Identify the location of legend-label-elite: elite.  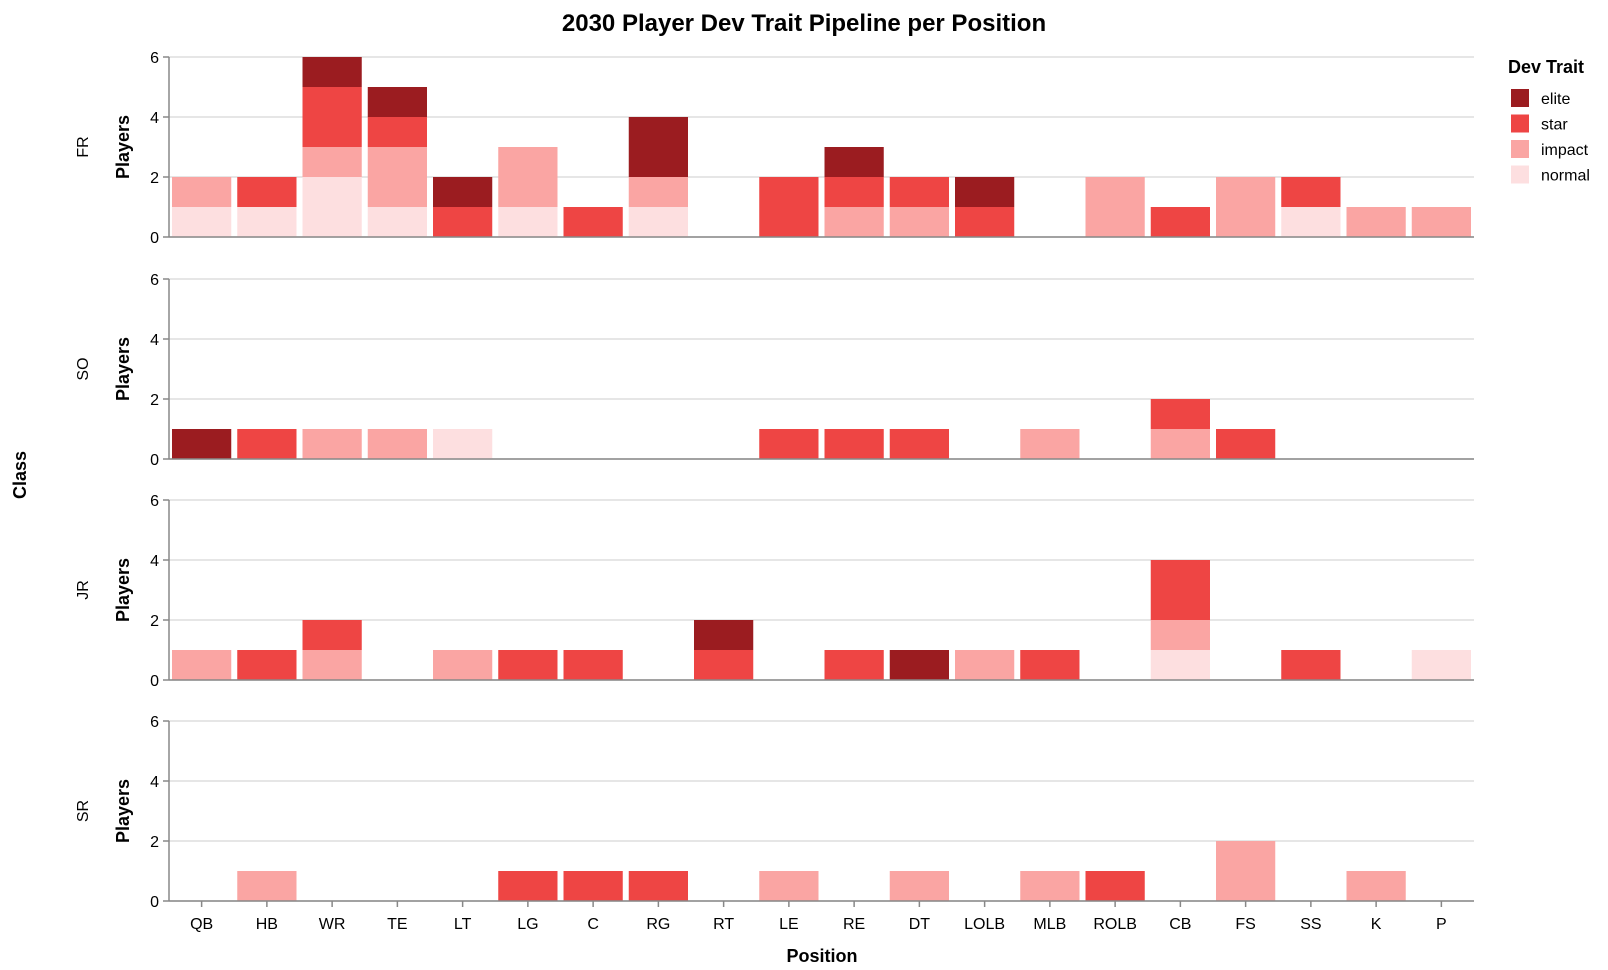
(1555, 99).